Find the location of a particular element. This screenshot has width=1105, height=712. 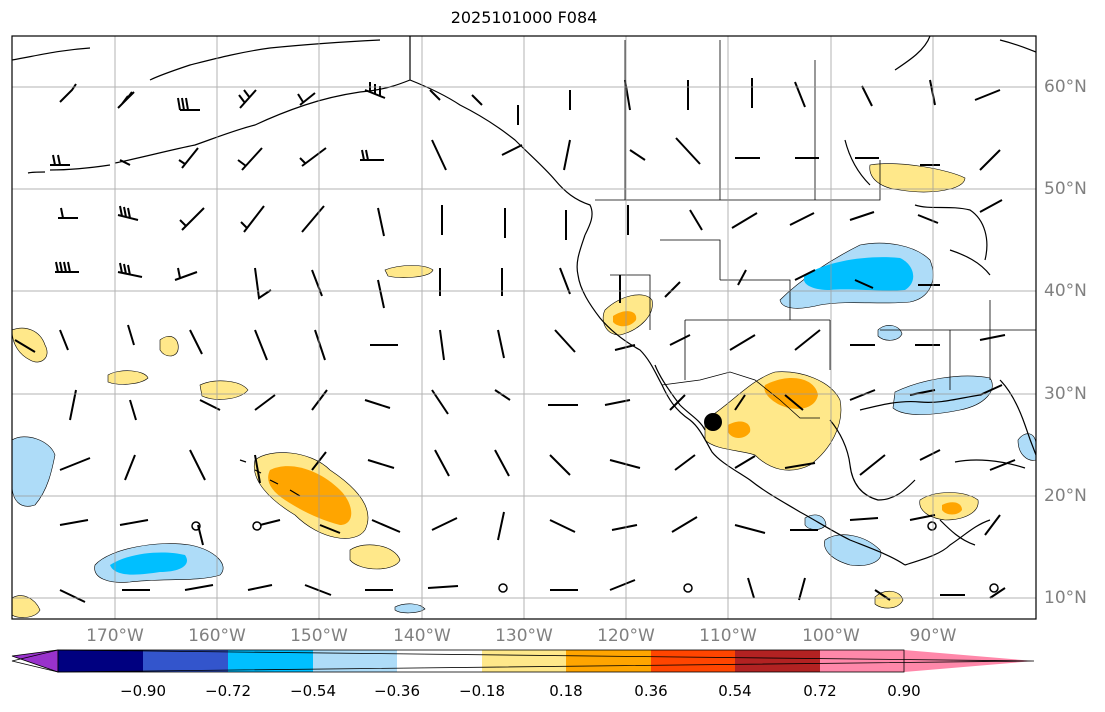

lon-label: 110°W is located at coordinates (728, 636).